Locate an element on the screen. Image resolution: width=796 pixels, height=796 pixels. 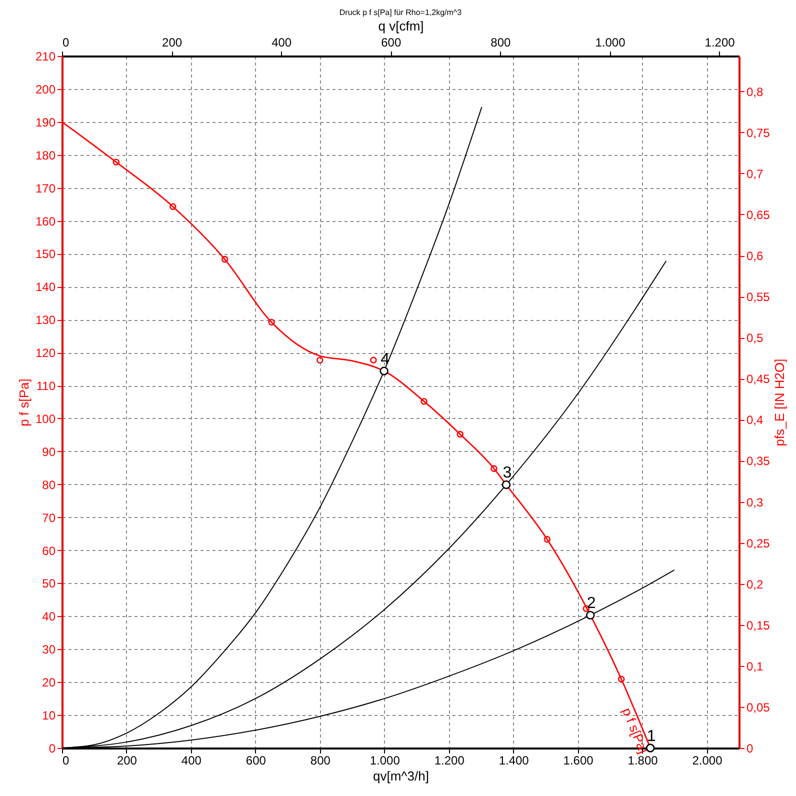
chart-title: Druck p f s[Pa] für Rho=1,2kg/m^3 is located at coordinates (400, 12).